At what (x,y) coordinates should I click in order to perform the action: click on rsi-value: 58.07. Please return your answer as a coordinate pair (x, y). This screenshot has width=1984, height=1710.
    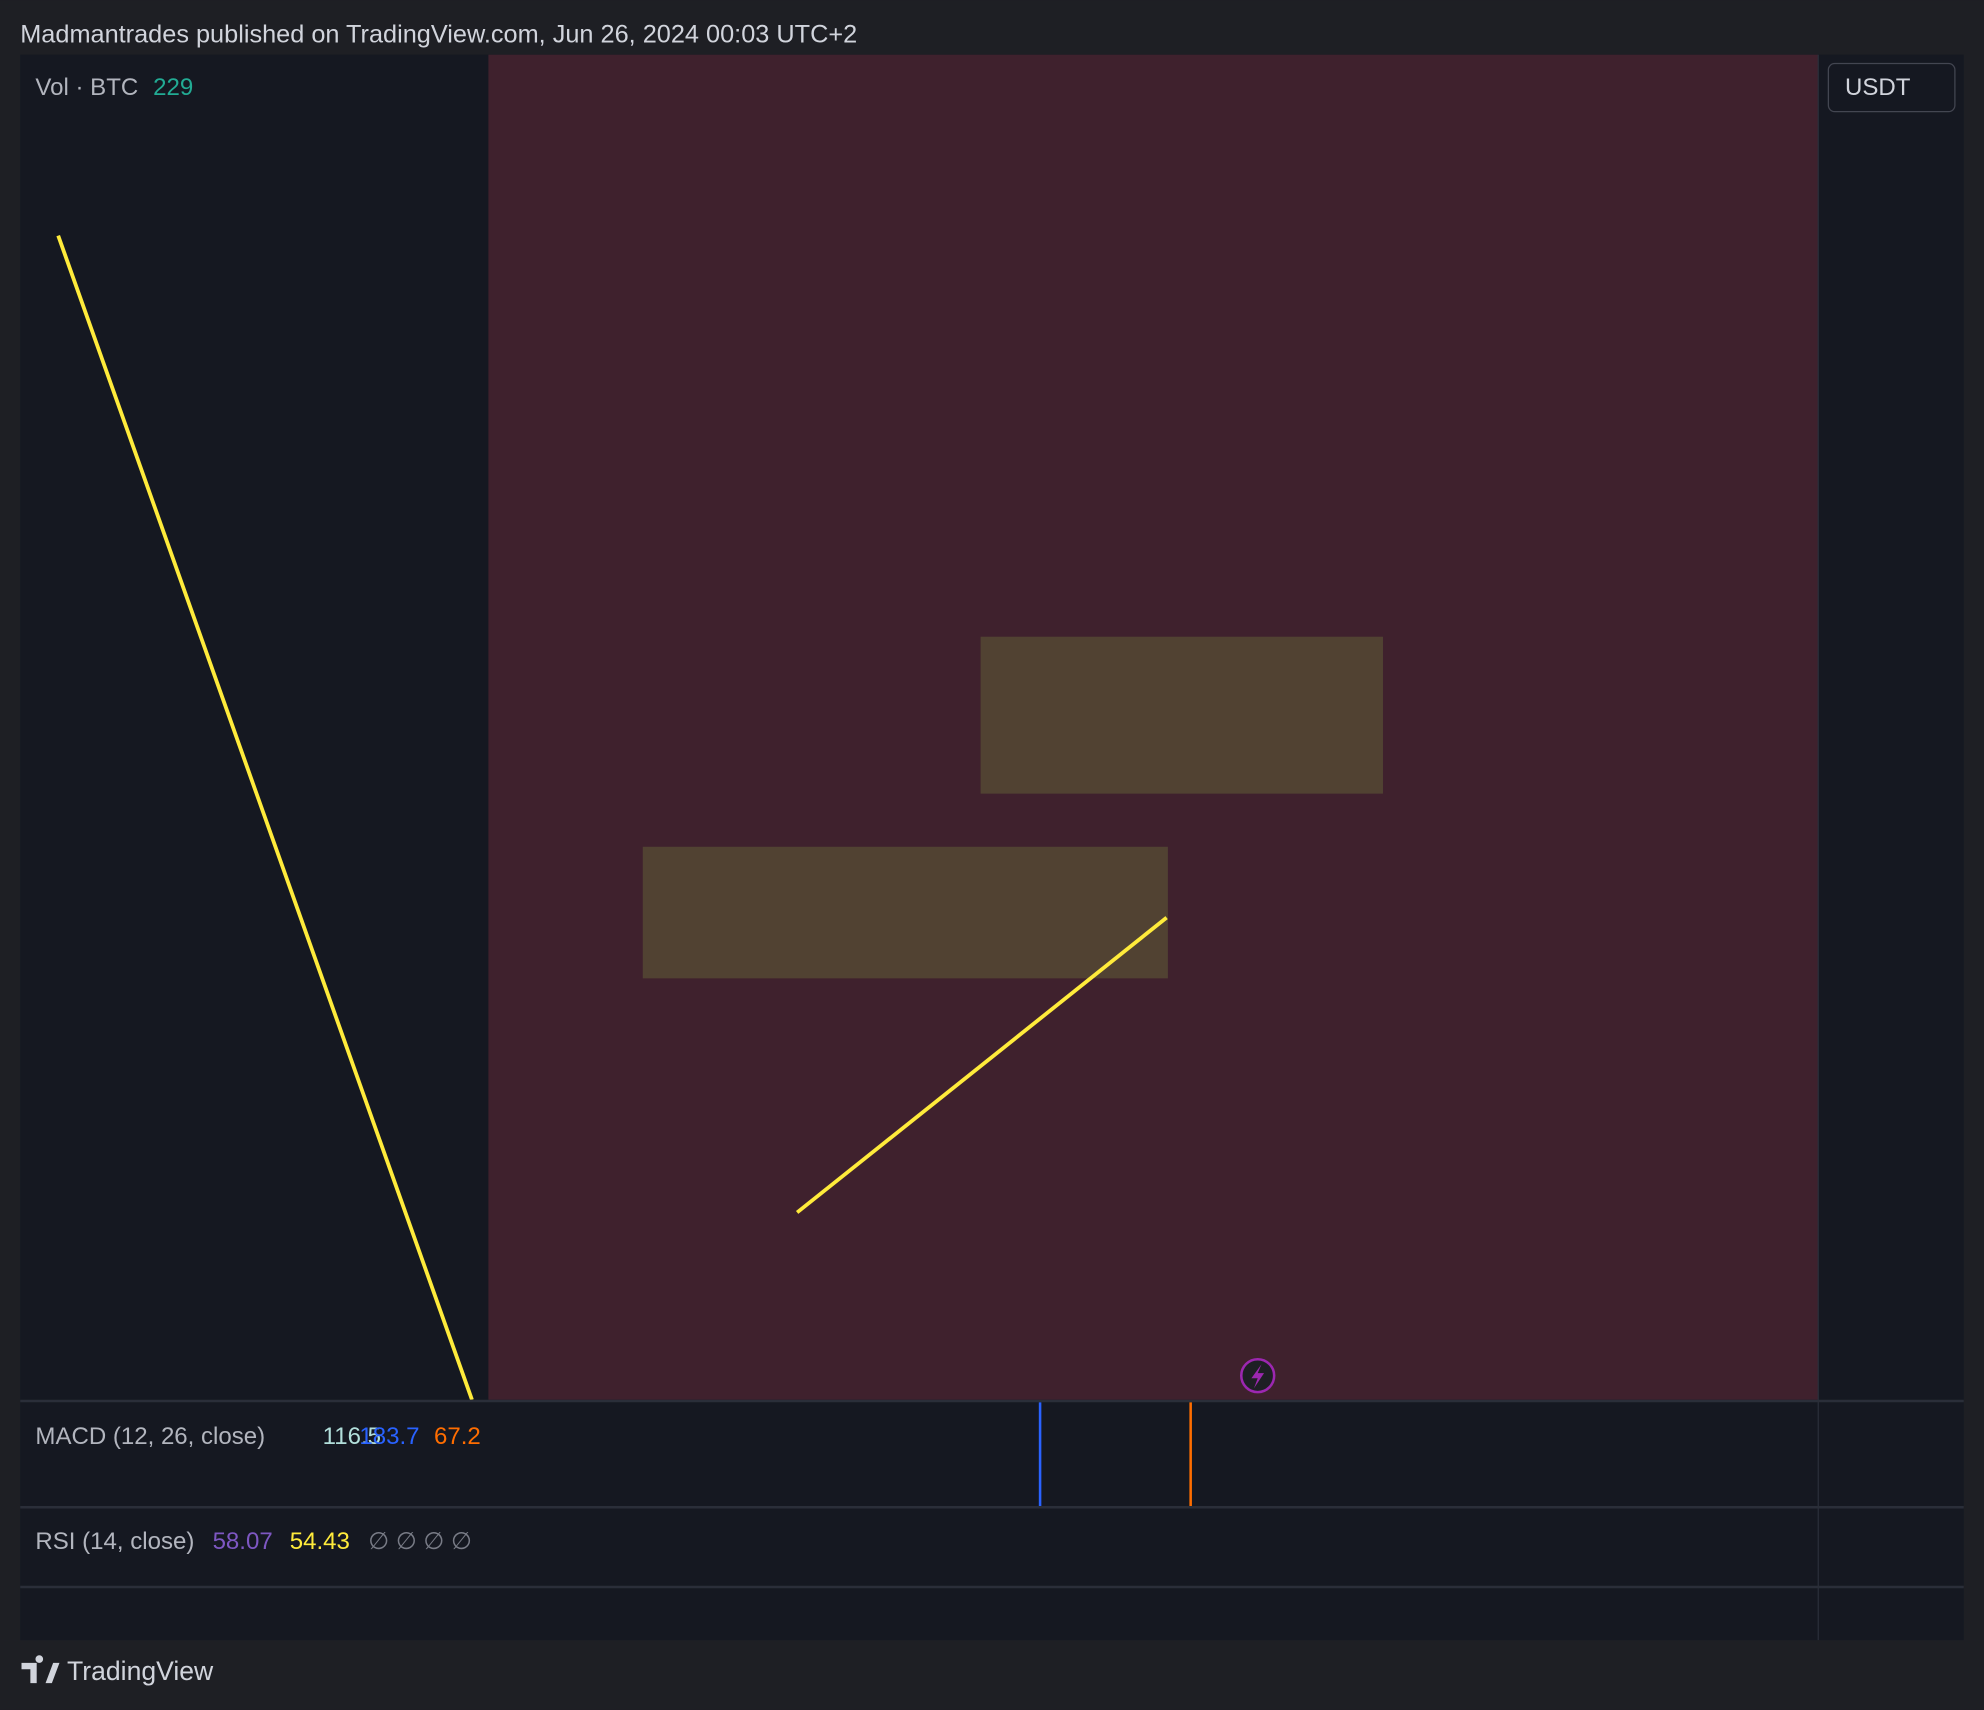
    Looking at the image, I should click on (243, 1541).